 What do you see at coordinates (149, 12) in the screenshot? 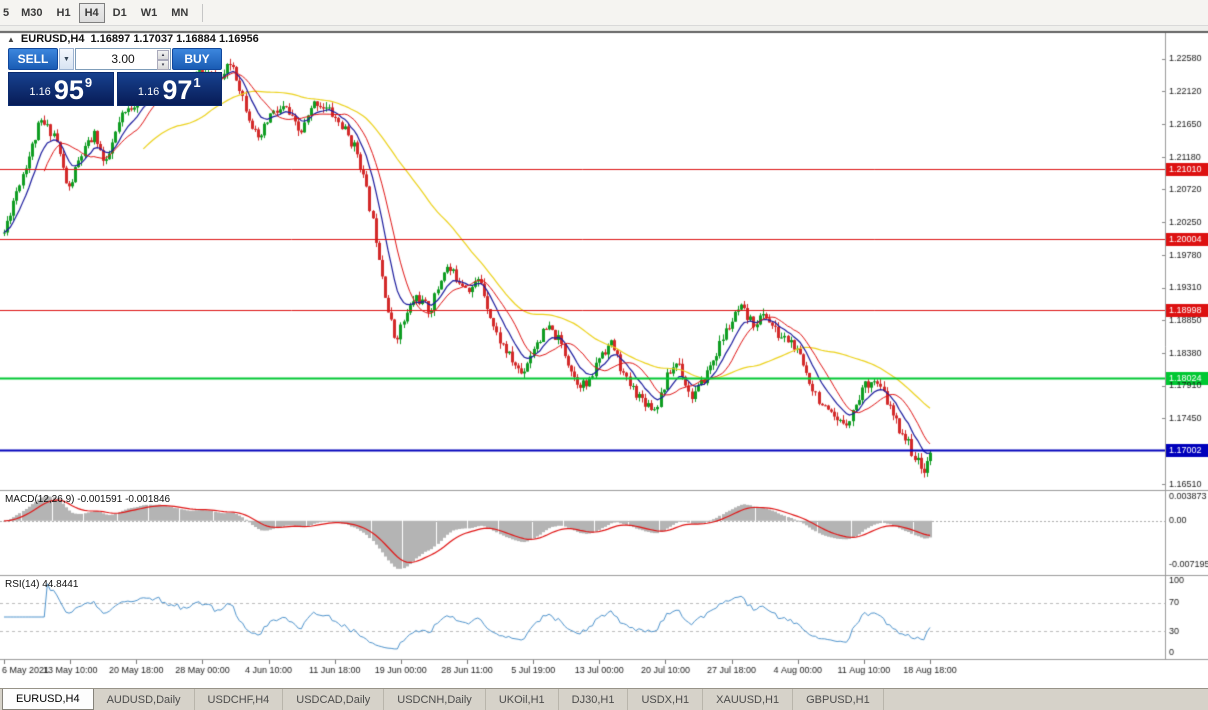
I see `tf-button-w1: W1` at bounding box center [149, 12].